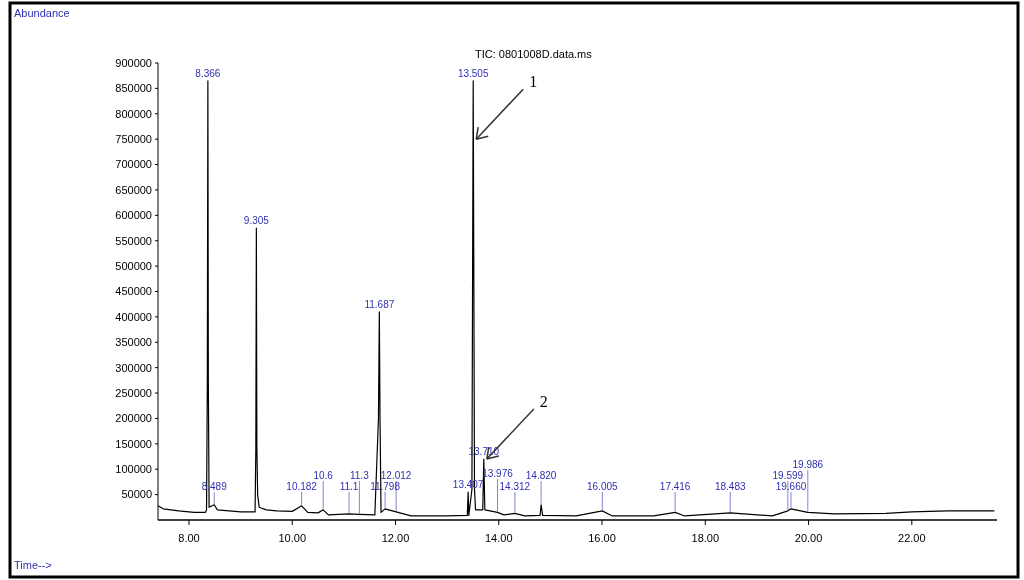 This screenshot has height=580, width=1024. What do you see at coordinates (256, 221) in the screenshot?
I see `annotation: 9.305` at bounding box center [256, 221].